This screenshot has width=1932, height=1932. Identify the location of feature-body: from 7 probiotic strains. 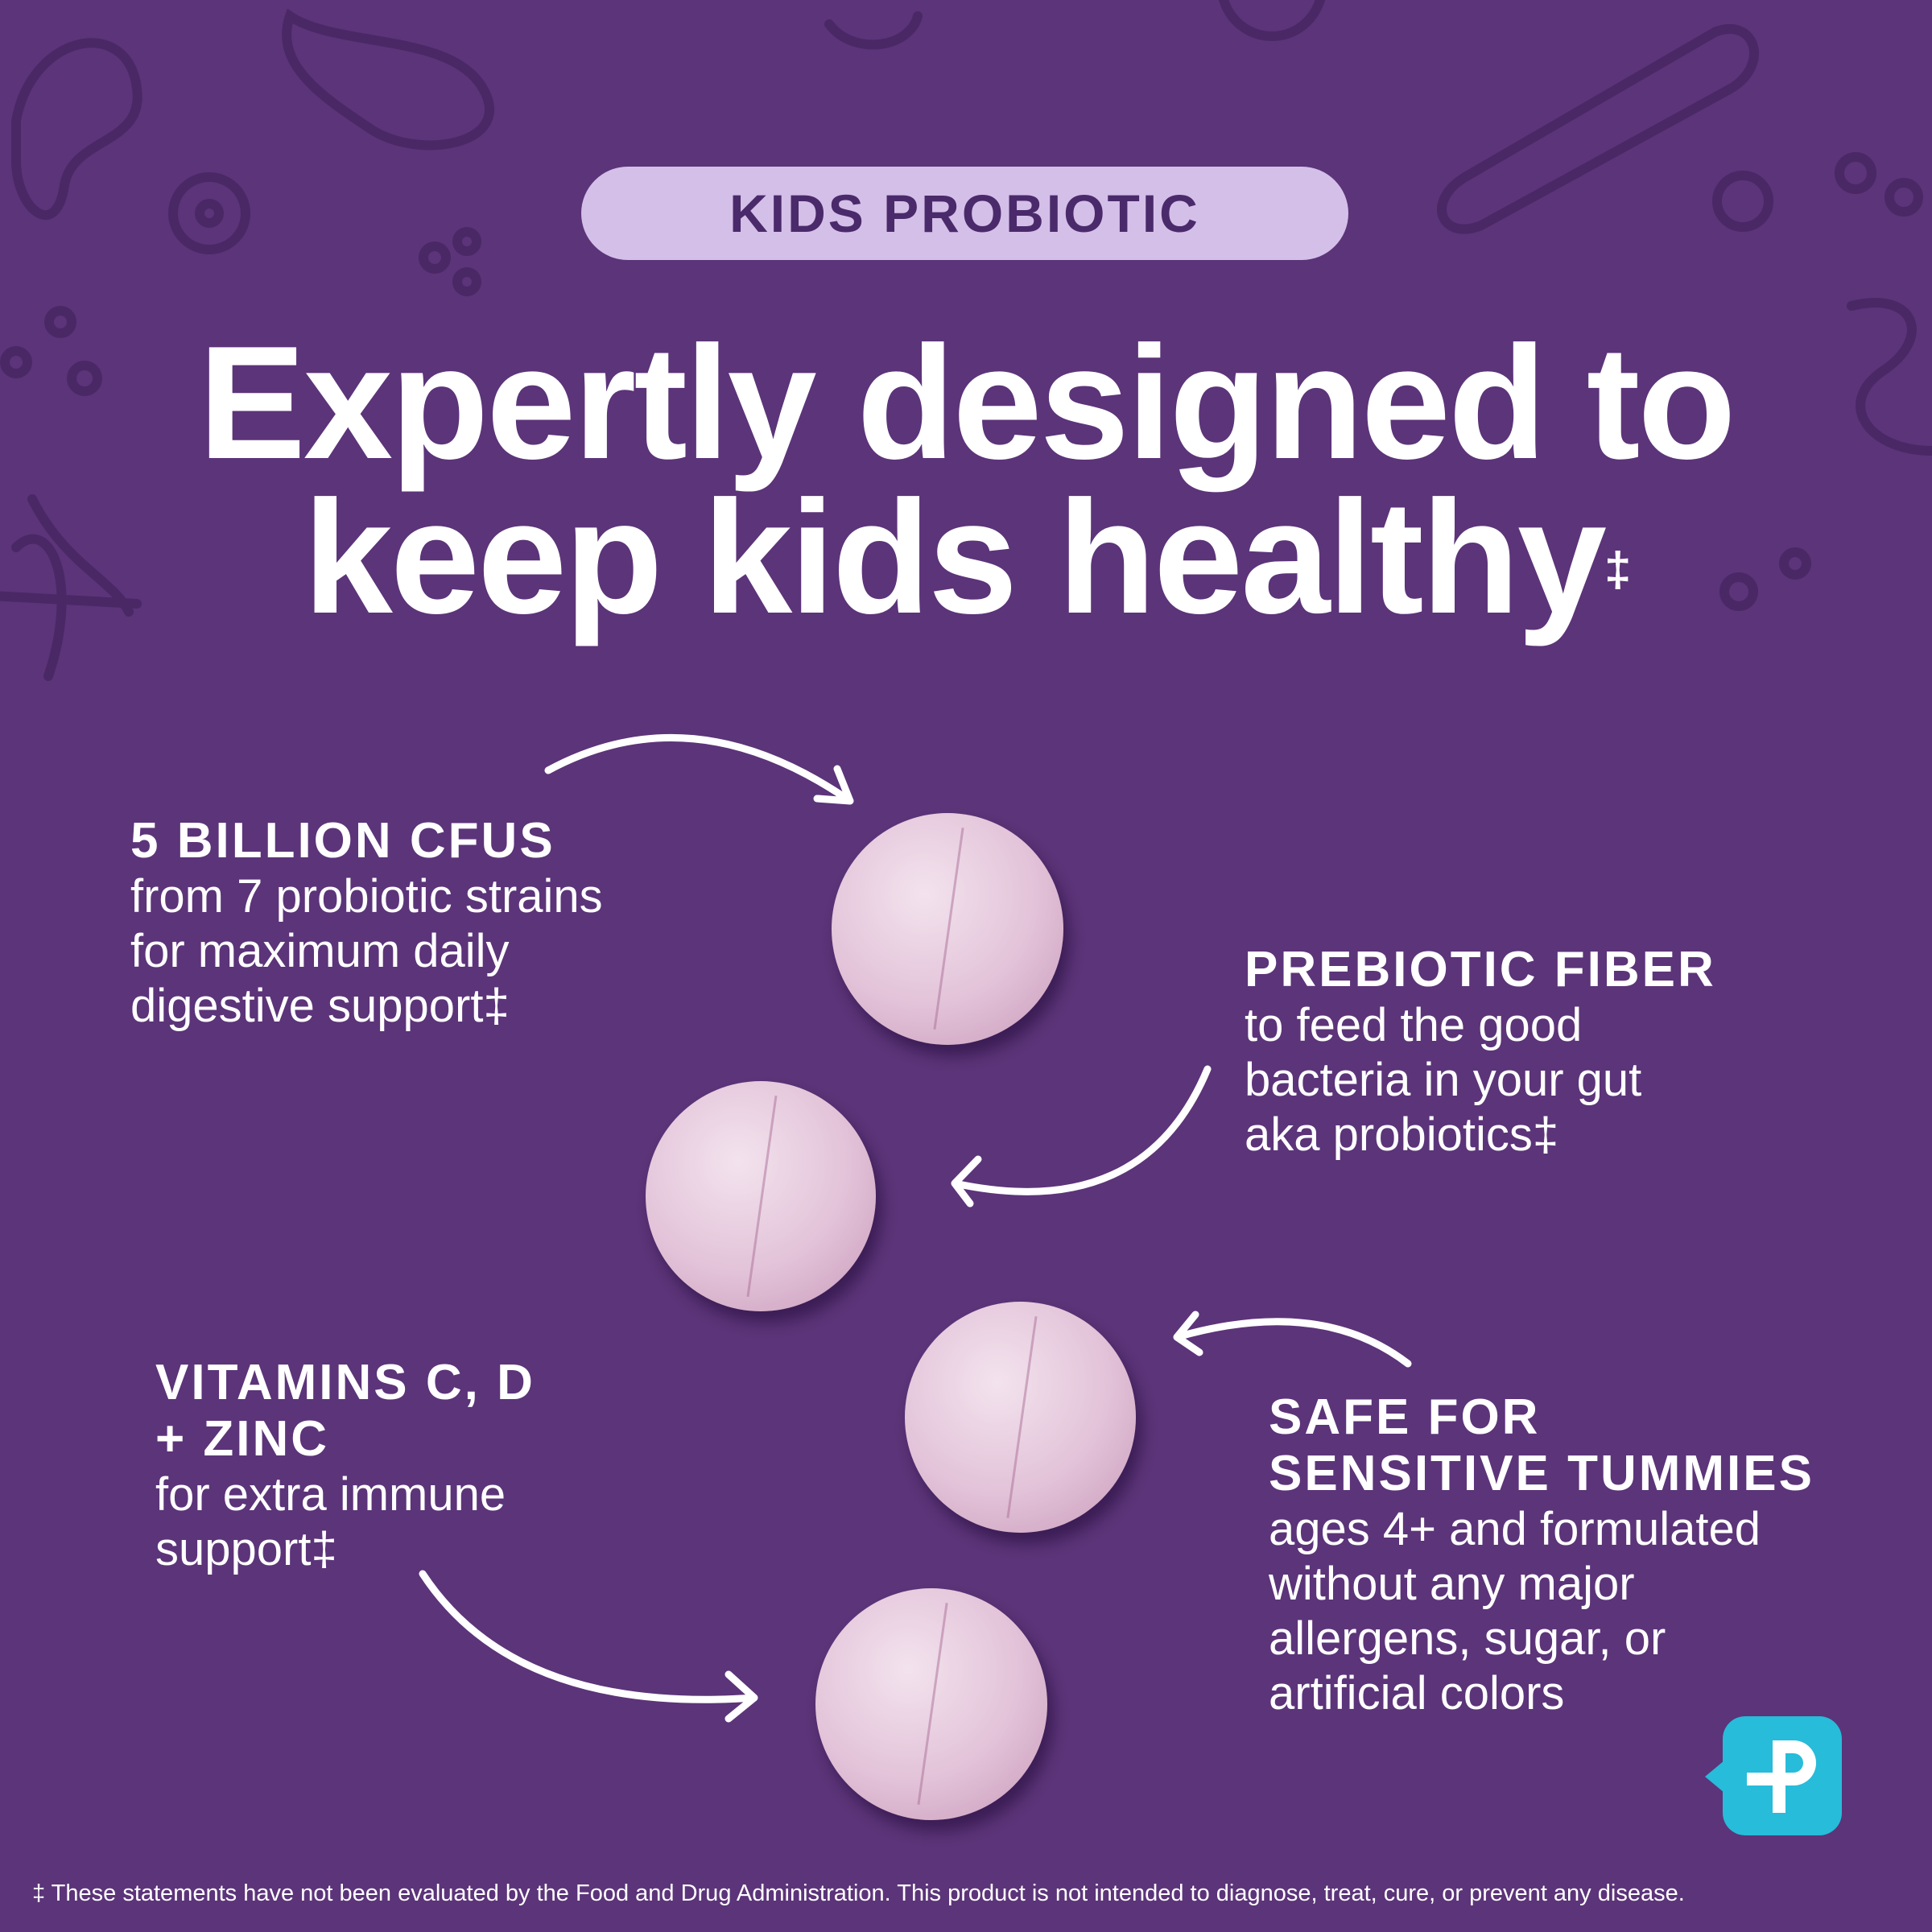
(366, 896).